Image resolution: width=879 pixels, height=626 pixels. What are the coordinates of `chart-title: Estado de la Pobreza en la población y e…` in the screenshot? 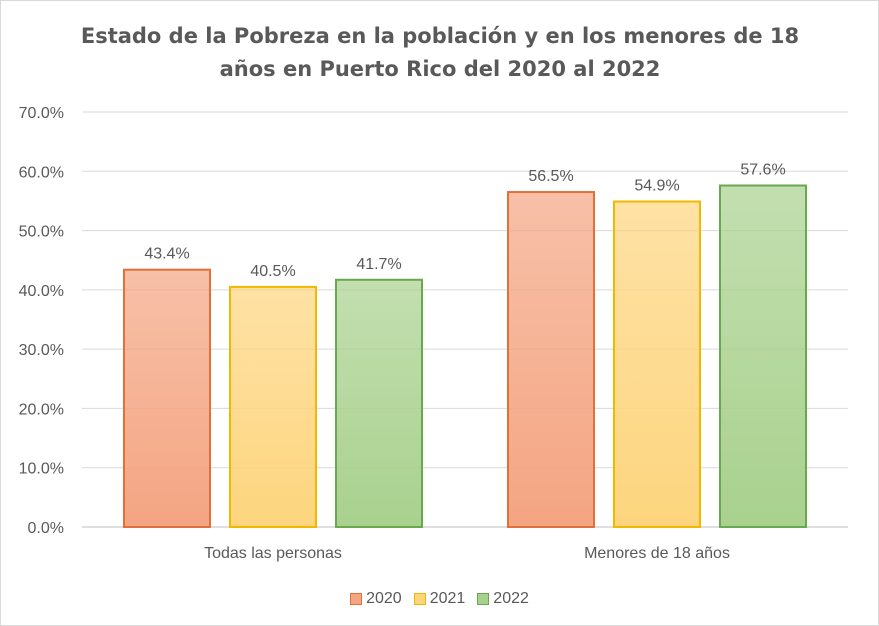 It's located at (440, 53).